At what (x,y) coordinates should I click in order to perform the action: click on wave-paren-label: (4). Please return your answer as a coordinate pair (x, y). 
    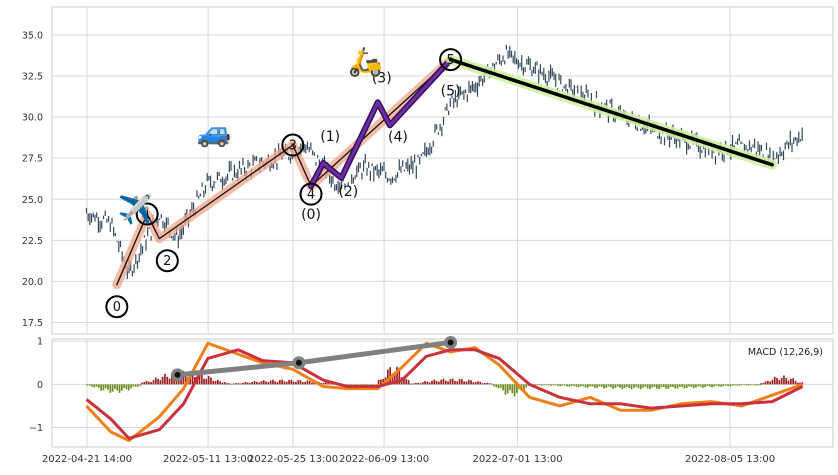
    Looking at the image, I should click on (398, 137).